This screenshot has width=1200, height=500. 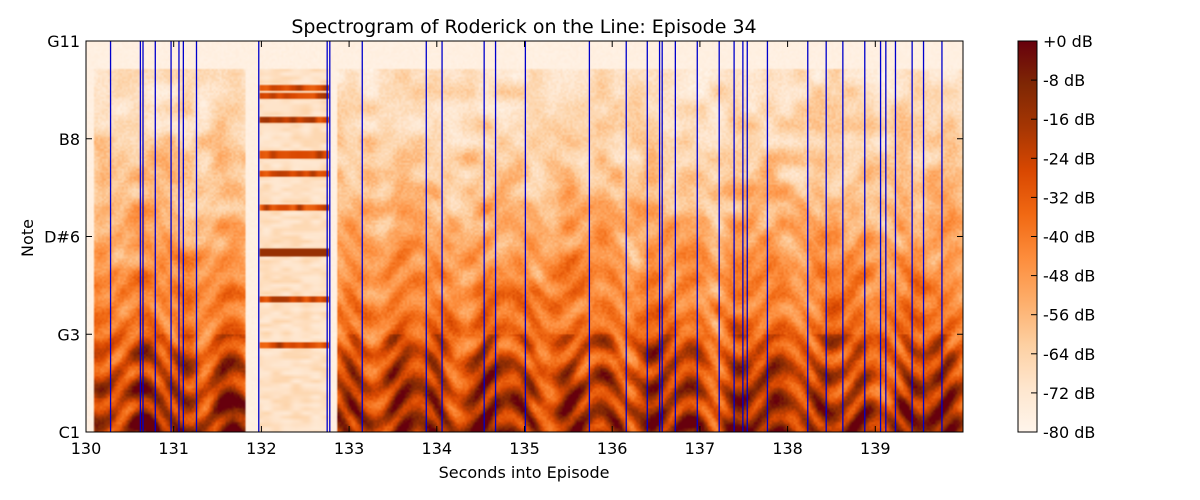 I want to click on x-tick-label: 133, so click(x=349, y=448).